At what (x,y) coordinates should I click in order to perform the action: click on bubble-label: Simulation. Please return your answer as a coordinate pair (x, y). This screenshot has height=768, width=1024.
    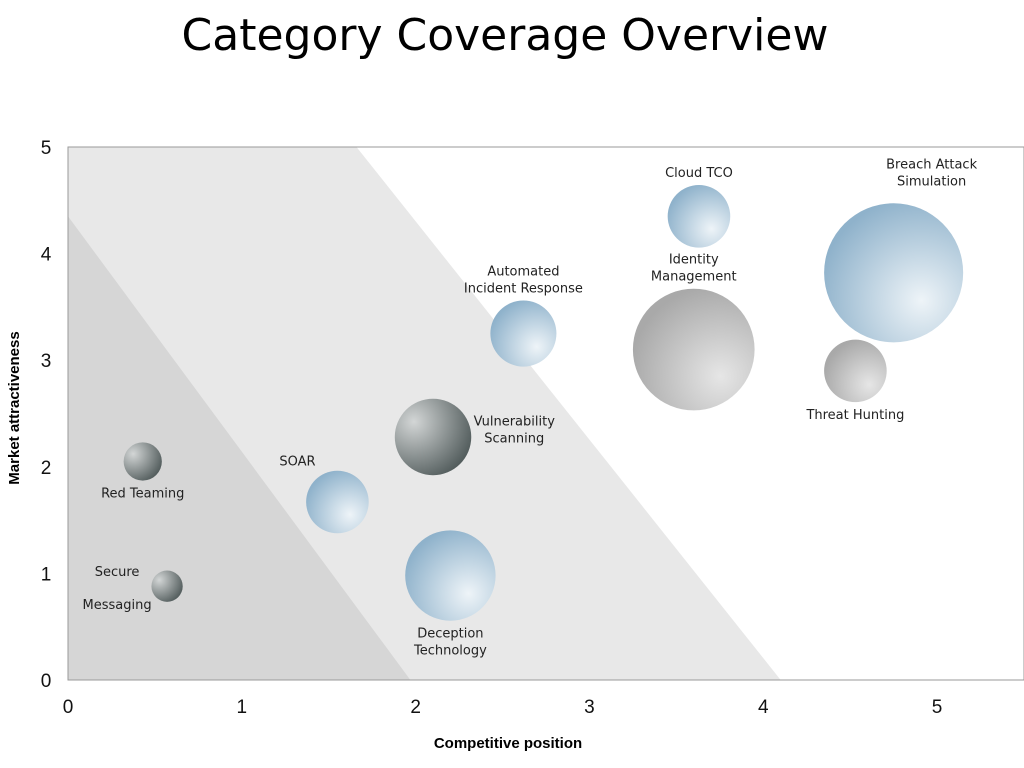
    Looking at the image, I should click on (931, 181).